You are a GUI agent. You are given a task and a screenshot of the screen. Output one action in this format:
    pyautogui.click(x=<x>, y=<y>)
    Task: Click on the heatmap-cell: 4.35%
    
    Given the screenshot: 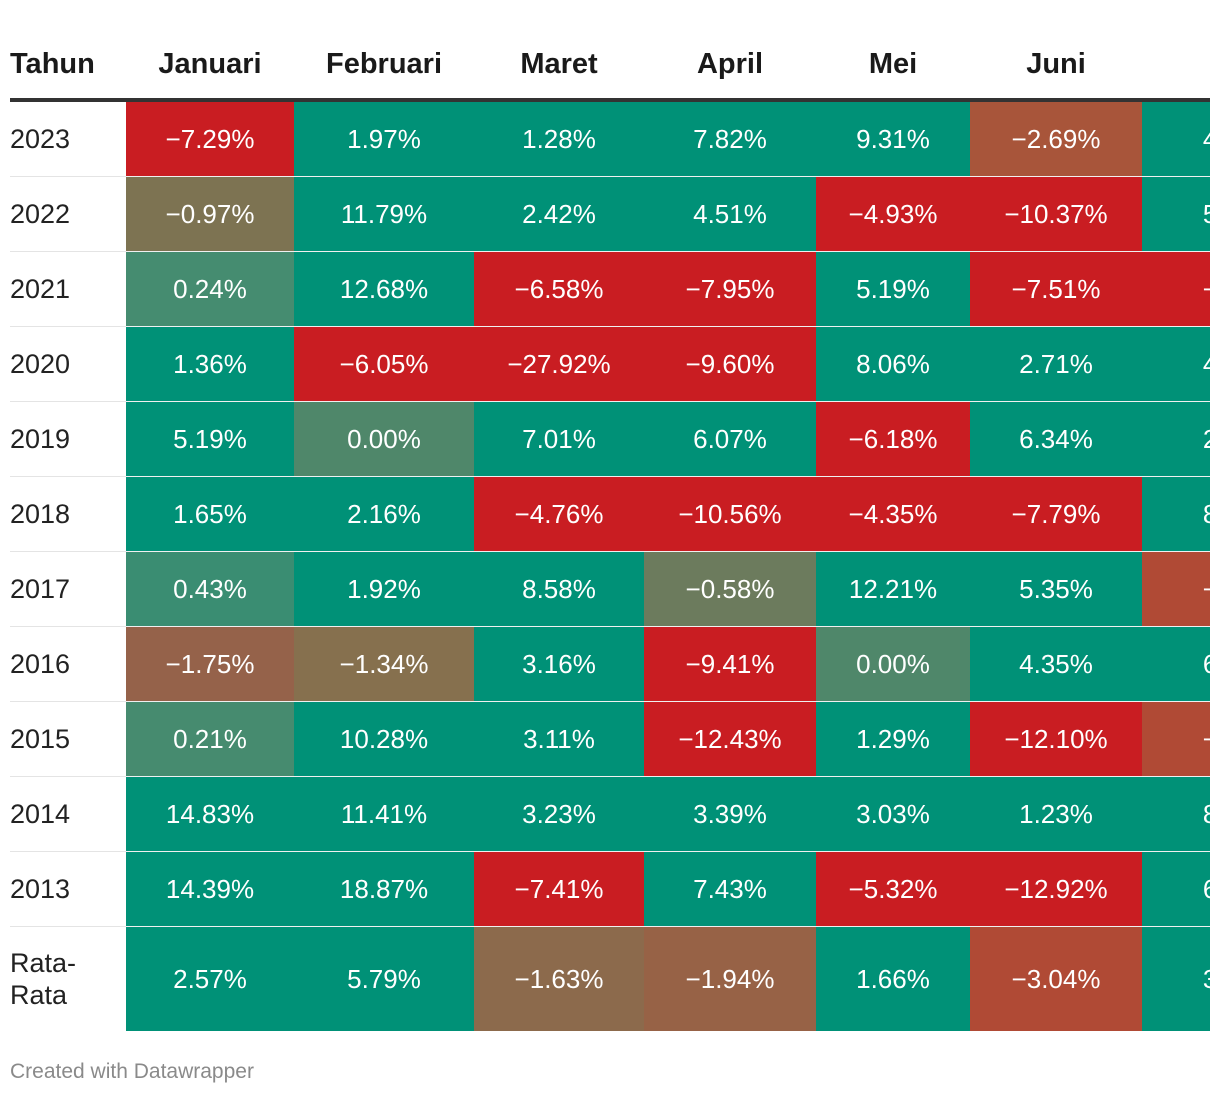 What is the action you would take?
    pyautogui.click(x=1056, y=664)
    